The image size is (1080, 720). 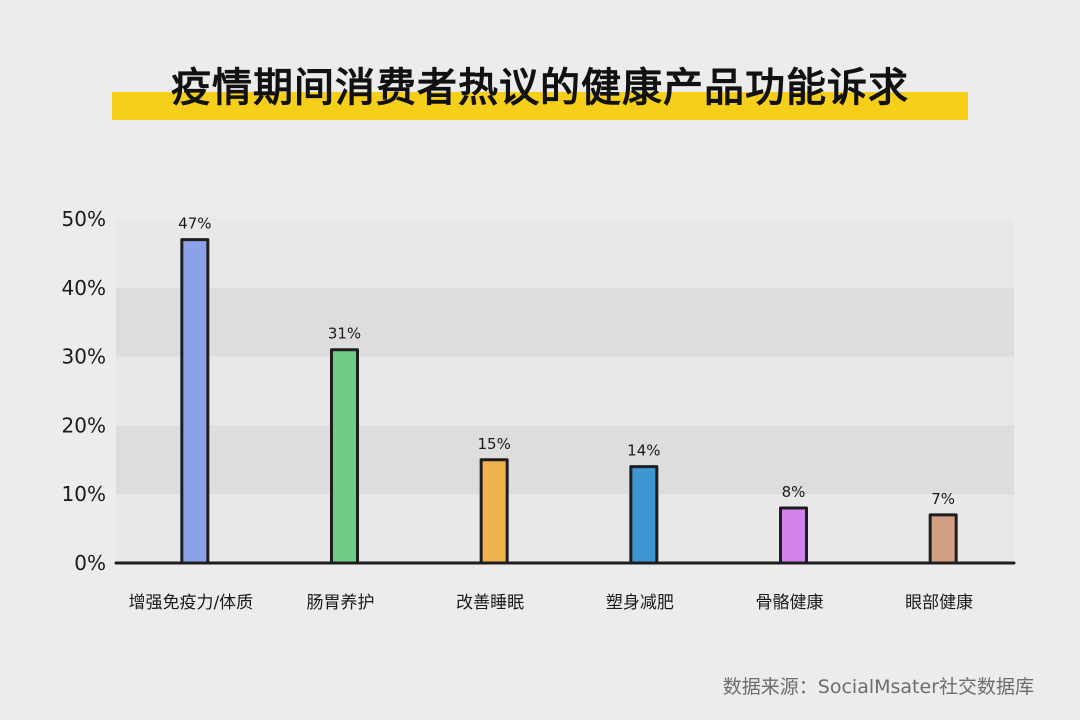 I want to click on chart-title: 疫情期间消费者热议的健康产品功能诉求, so click(x=540, y=88).